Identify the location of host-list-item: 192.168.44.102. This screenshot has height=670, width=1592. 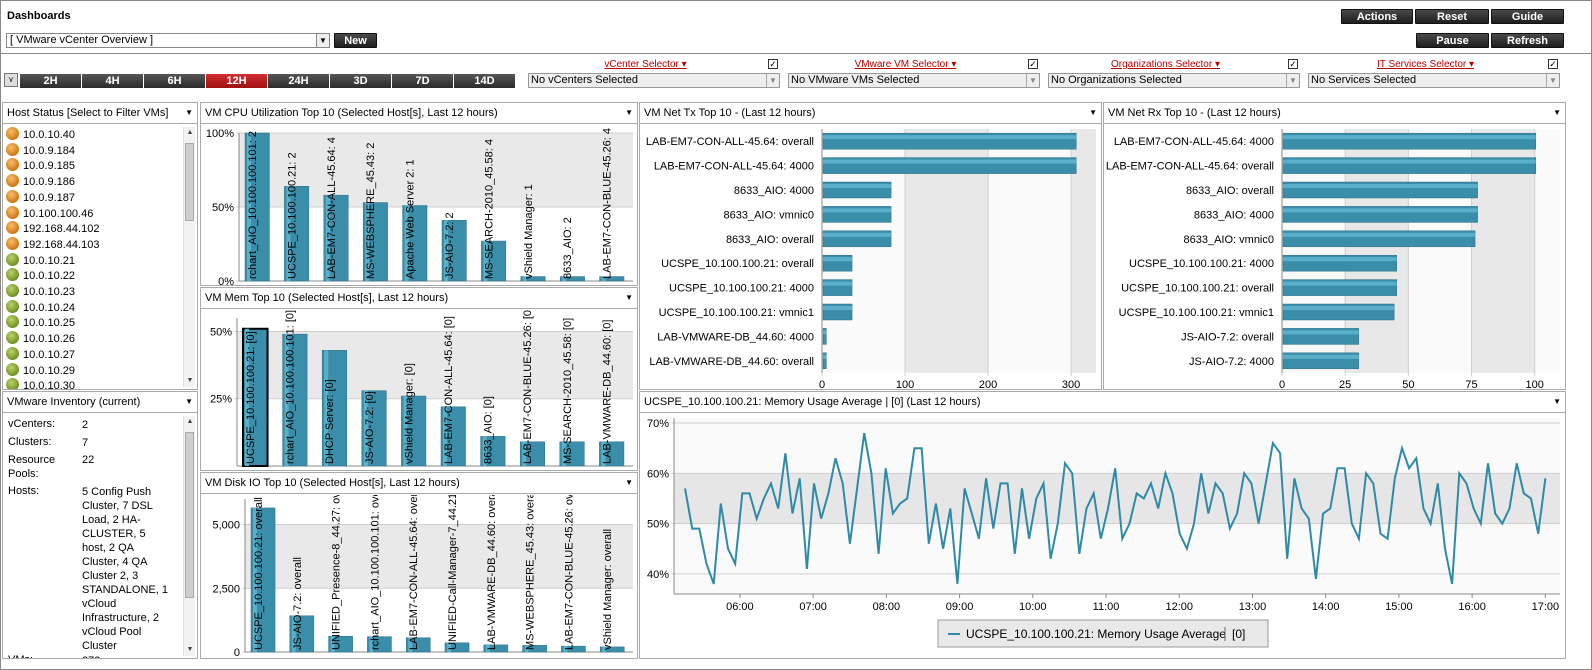
(52, 228).